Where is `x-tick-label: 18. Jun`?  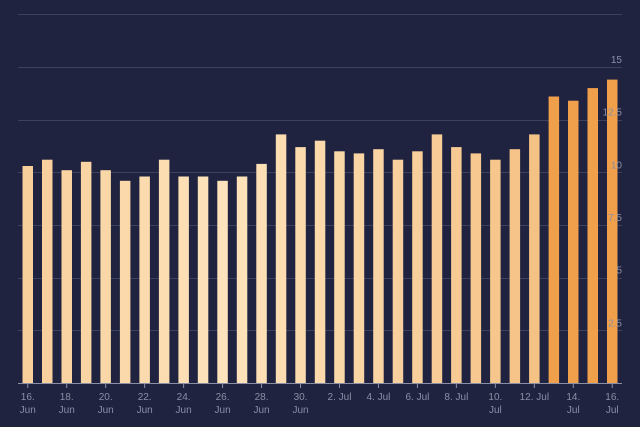
x-tick-label: 18. Jun is located at coordinates (67, 404).